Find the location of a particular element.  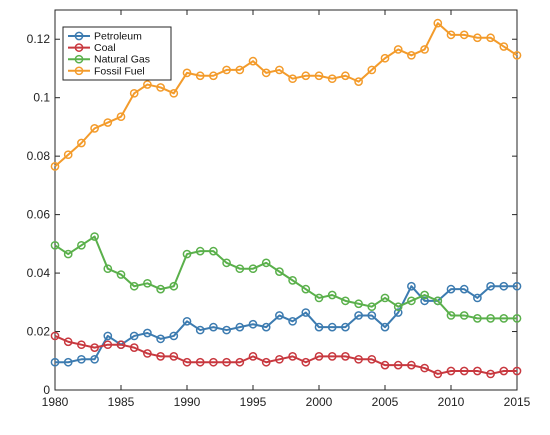

legend-label: Fossil Fuel is located at coordinates (119, 71).